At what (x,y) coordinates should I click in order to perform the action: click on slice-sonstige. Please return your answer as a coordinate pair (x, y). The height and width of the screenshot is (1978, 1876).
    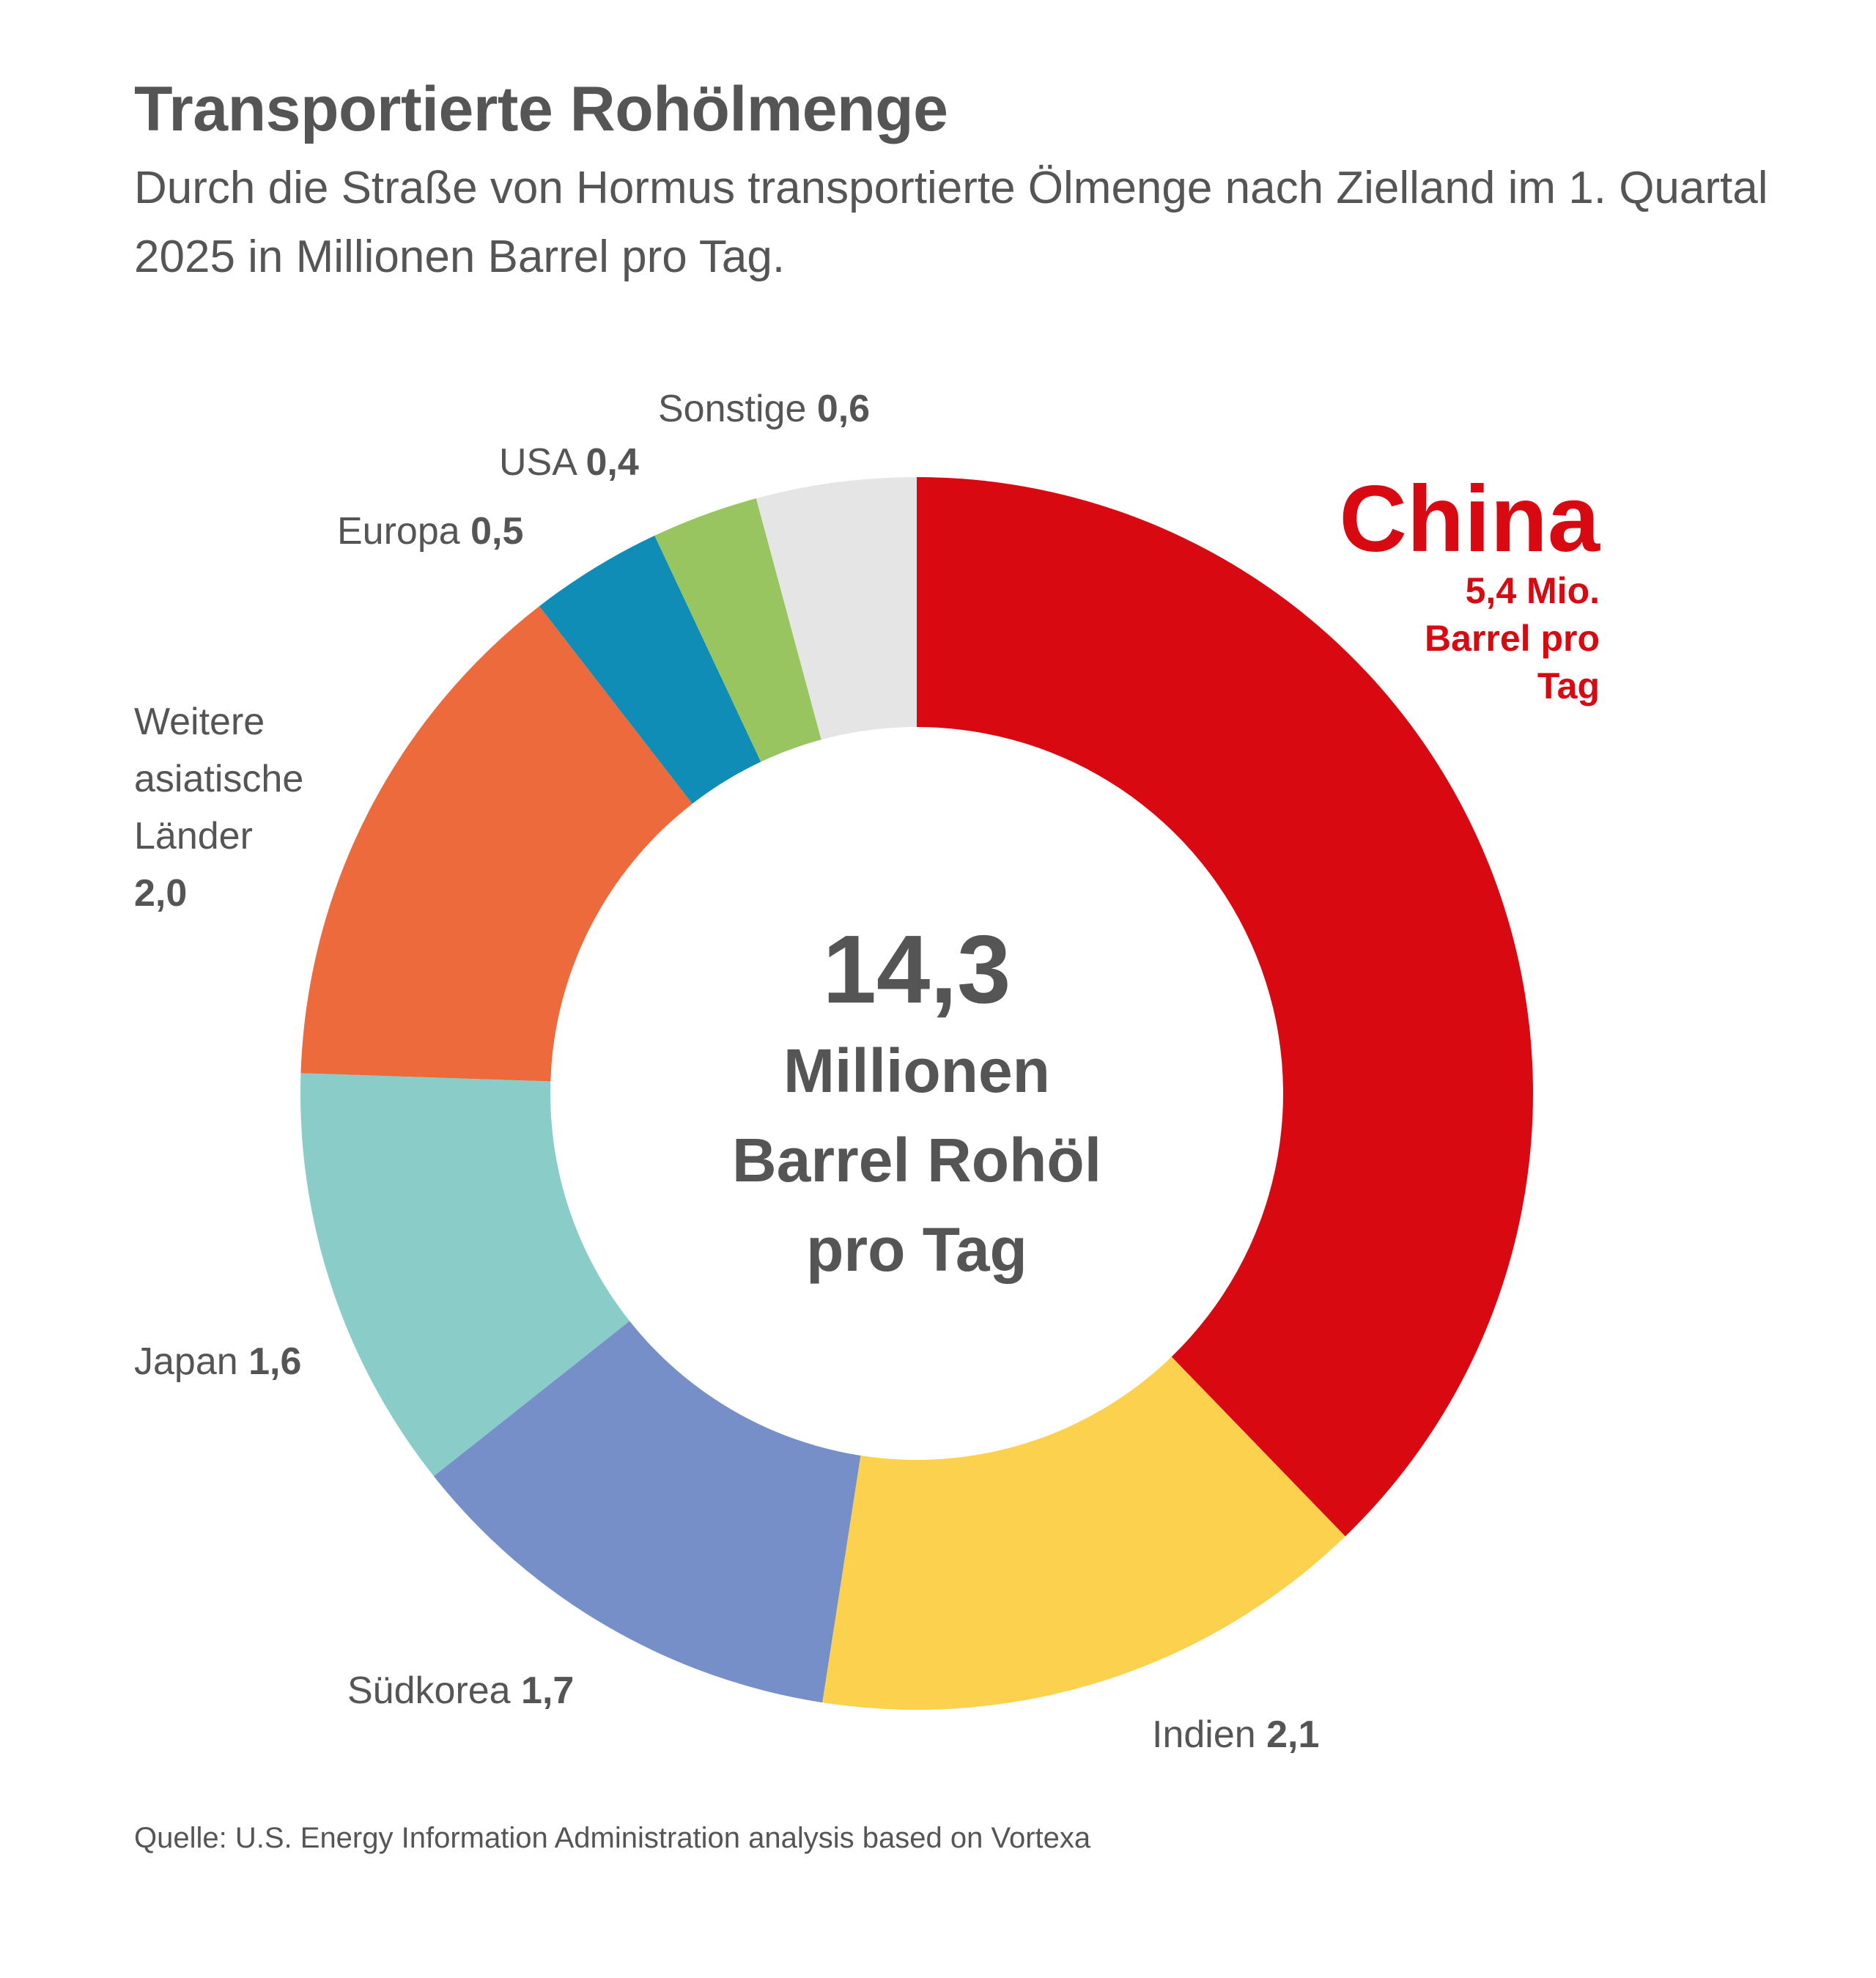
    Looking at the image, I should click on (836, 608).